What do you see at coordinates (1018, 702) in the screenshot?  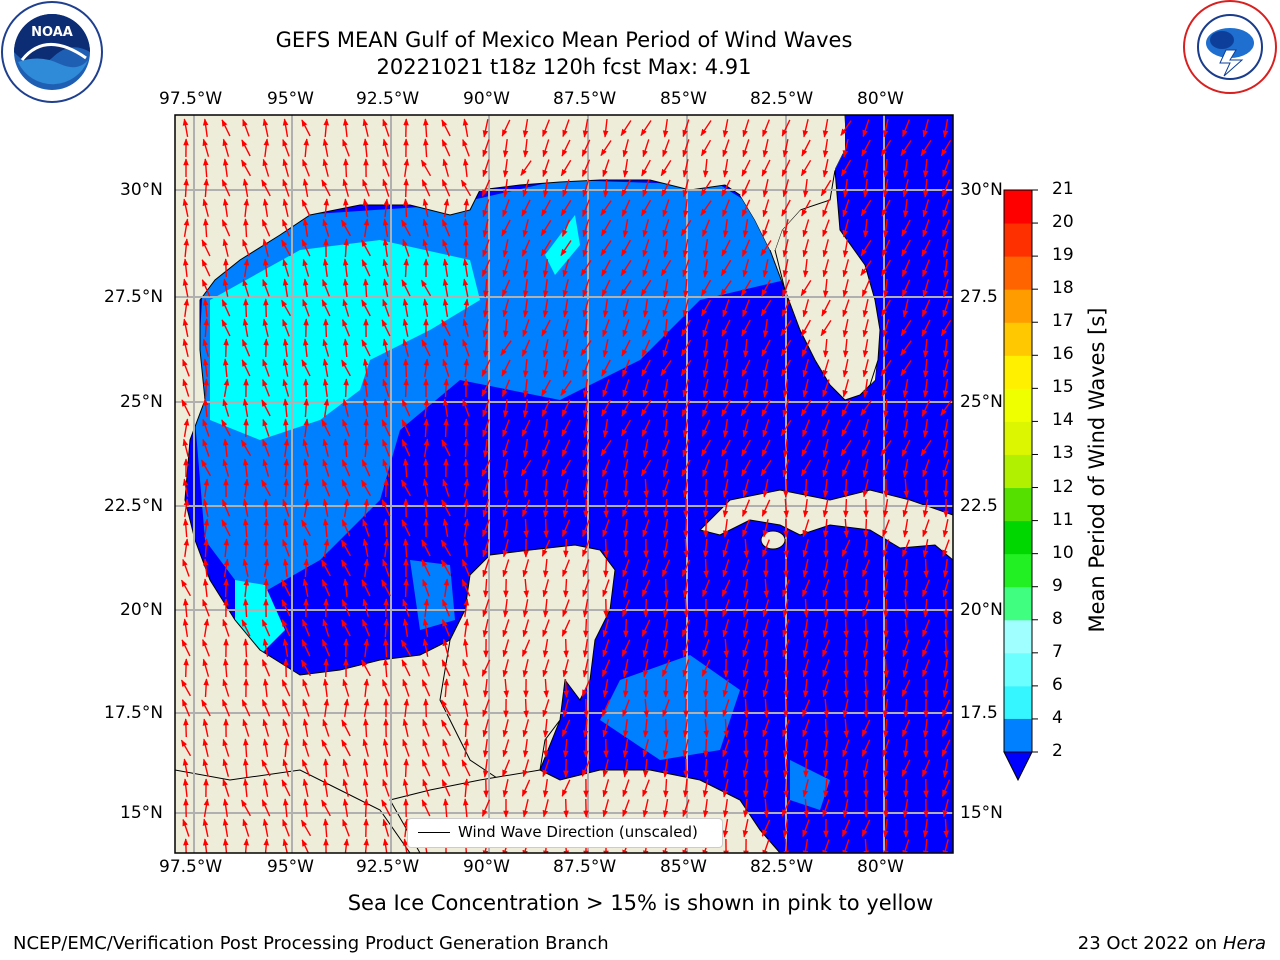 I see `colorbar-segment` at bounding box center [1018, 702].